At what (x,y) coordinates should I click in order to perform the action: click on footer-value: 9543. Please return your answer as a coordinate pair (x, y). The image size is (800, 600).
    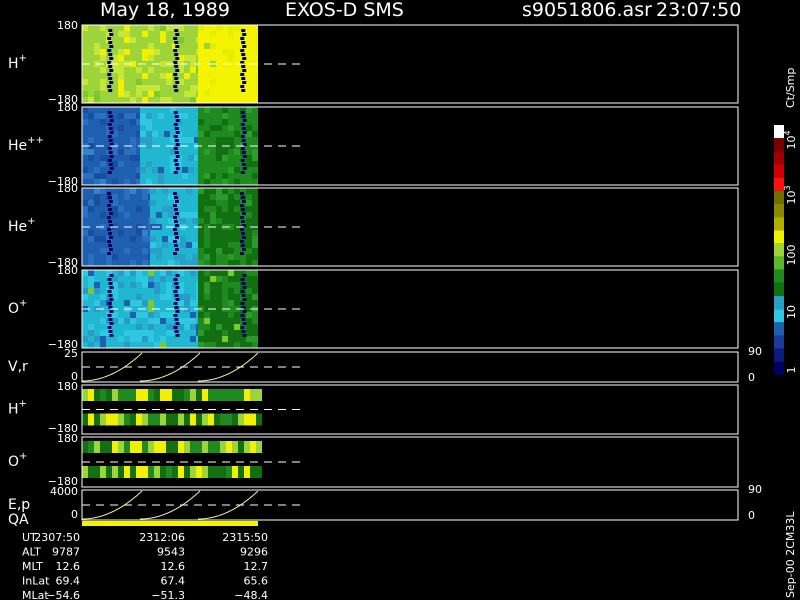
    Looking at the image, I should click on (171, 552).